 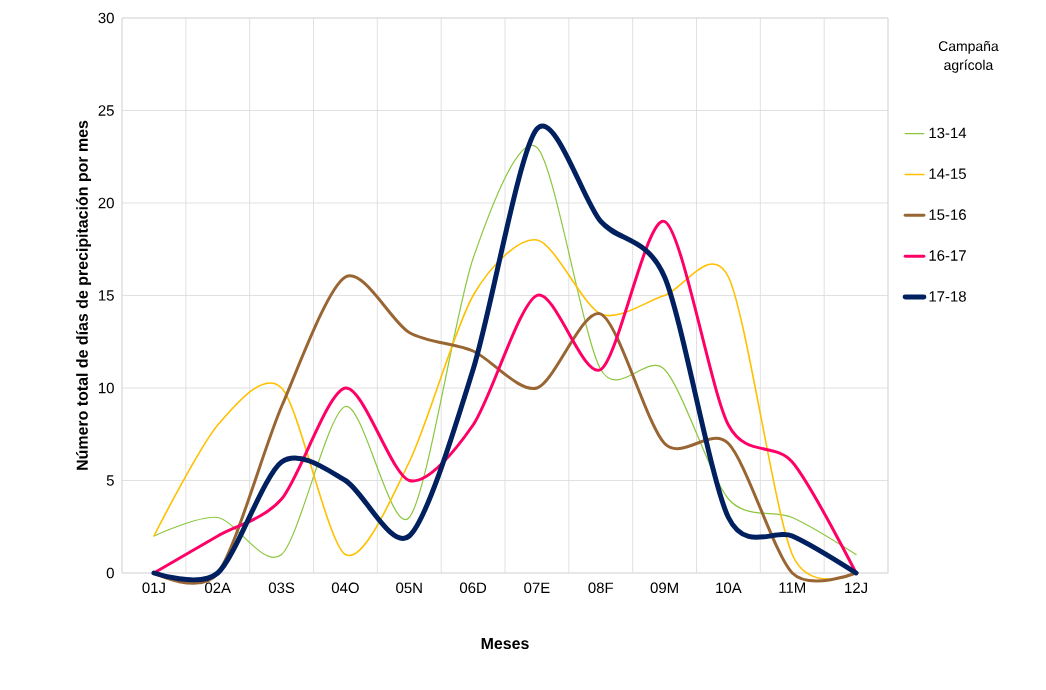 What do you see at coordinates (947, 255) in the screenshot?
I see `legend-label: 16-17` at bounding box center [947, 255].